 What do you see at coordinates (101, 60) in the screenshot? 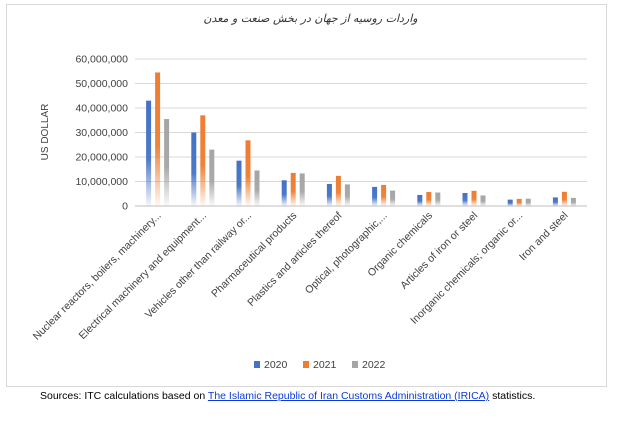
I see `y-tick-label: 60,000,000` at bounding box center [101, 60].